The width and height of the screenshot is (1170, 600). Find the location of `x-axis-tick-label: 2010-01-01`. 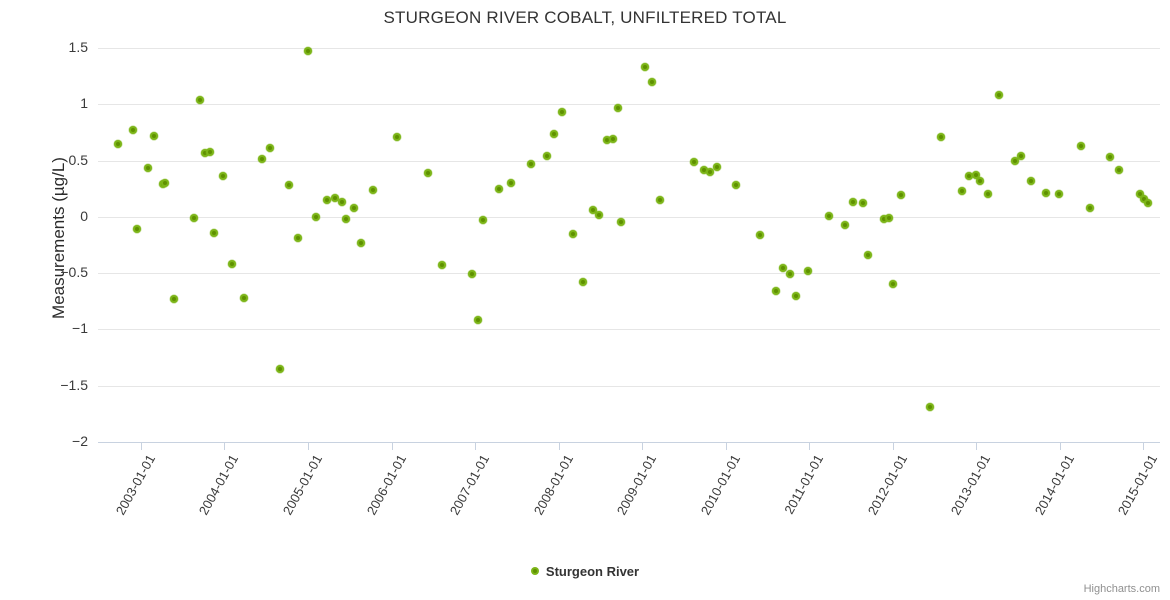

x-axis-tick-label: 2010-01-01 is located at coordinates (720, 485).